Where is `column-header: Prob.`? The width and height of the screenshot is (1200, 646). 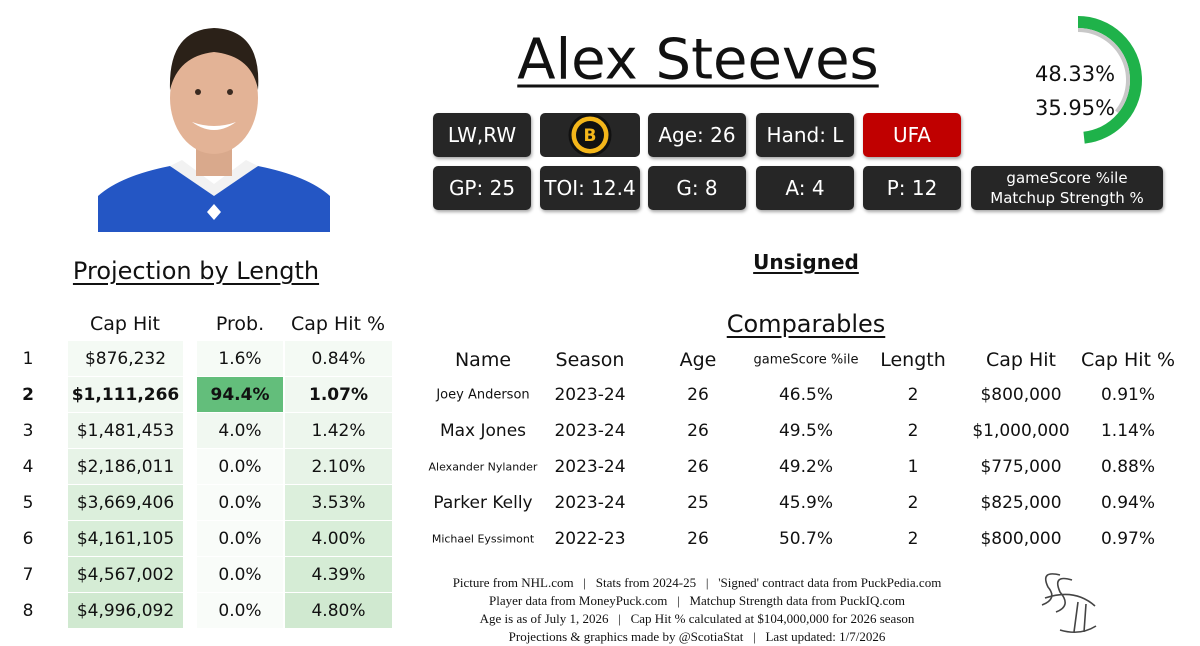
column-header: Prob. is located at coordinates (240, 324).